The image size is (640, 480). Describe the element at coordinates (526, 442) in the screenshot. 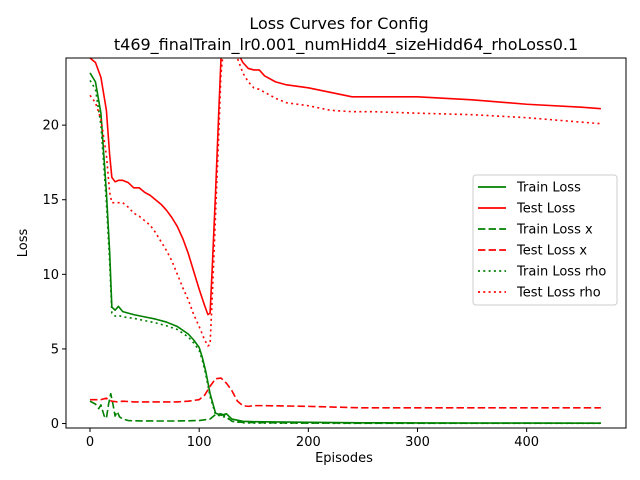

I see `x-tick-label: 400` at that location.